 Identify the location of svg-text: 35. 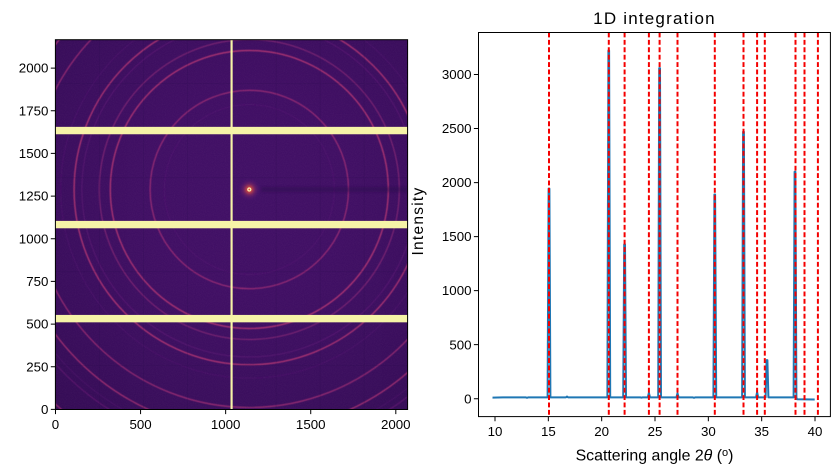
(761, 431).